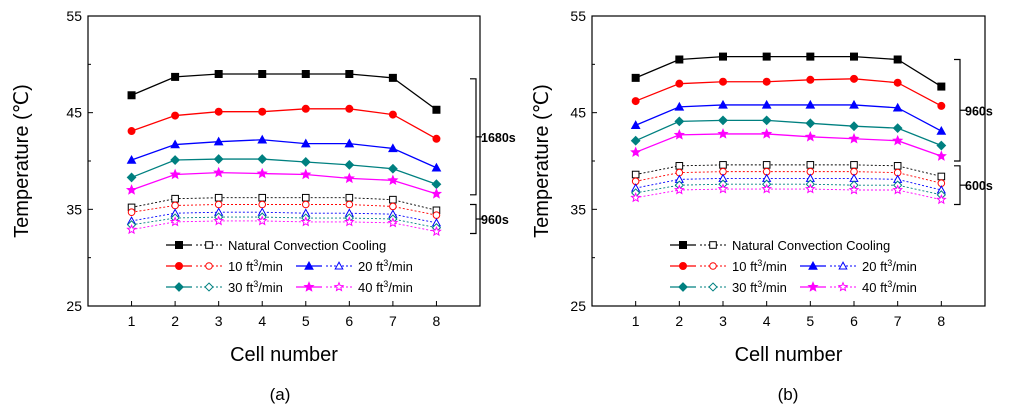 The height and width of the screenshot is (412, 1024). I want to click on x-tick-label: 5, so click(810, 321).